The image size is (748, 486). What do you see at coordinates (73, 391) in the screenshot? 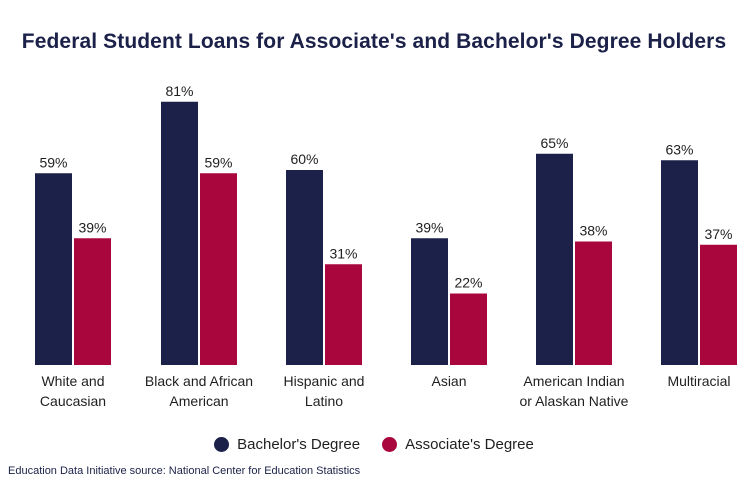
I see `category-label-0: White and Caucasian` at bounding box center [73, 391].